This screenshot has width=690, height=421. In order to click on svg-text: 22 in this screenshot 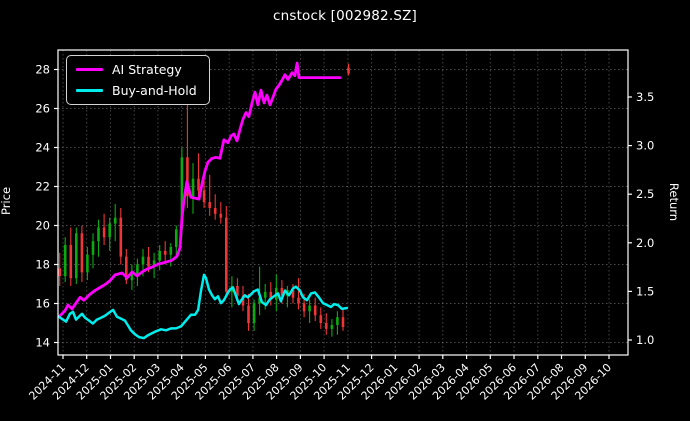, I will do `click(42, 187)`.